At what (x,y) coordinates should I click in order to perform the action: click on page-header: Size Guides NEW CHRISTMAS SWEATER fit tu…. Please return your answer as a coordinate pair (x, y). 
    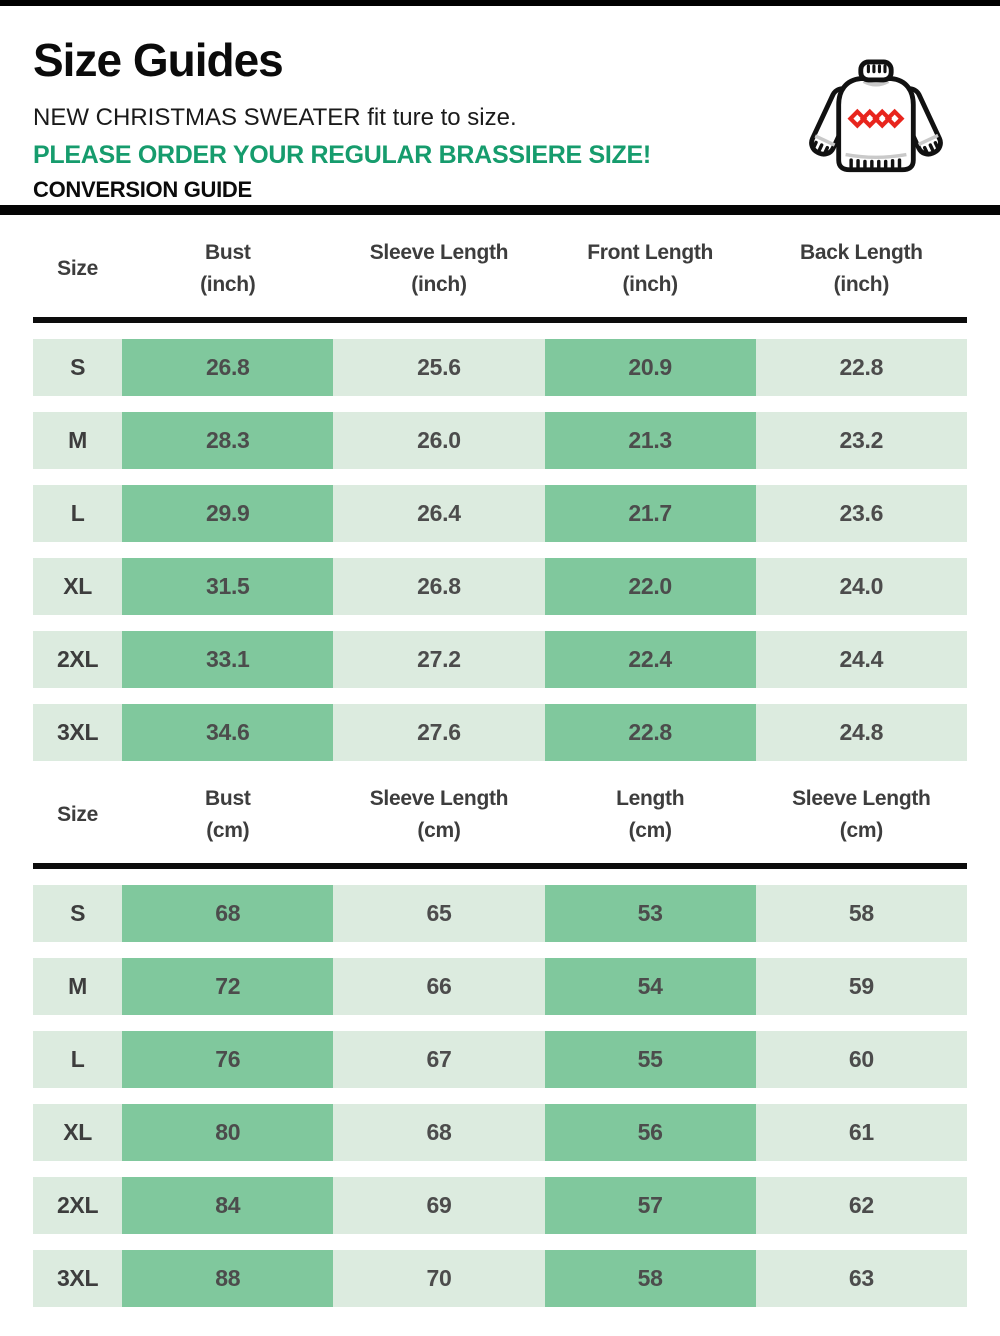
    Looking at the image, I should click on (500, 105).